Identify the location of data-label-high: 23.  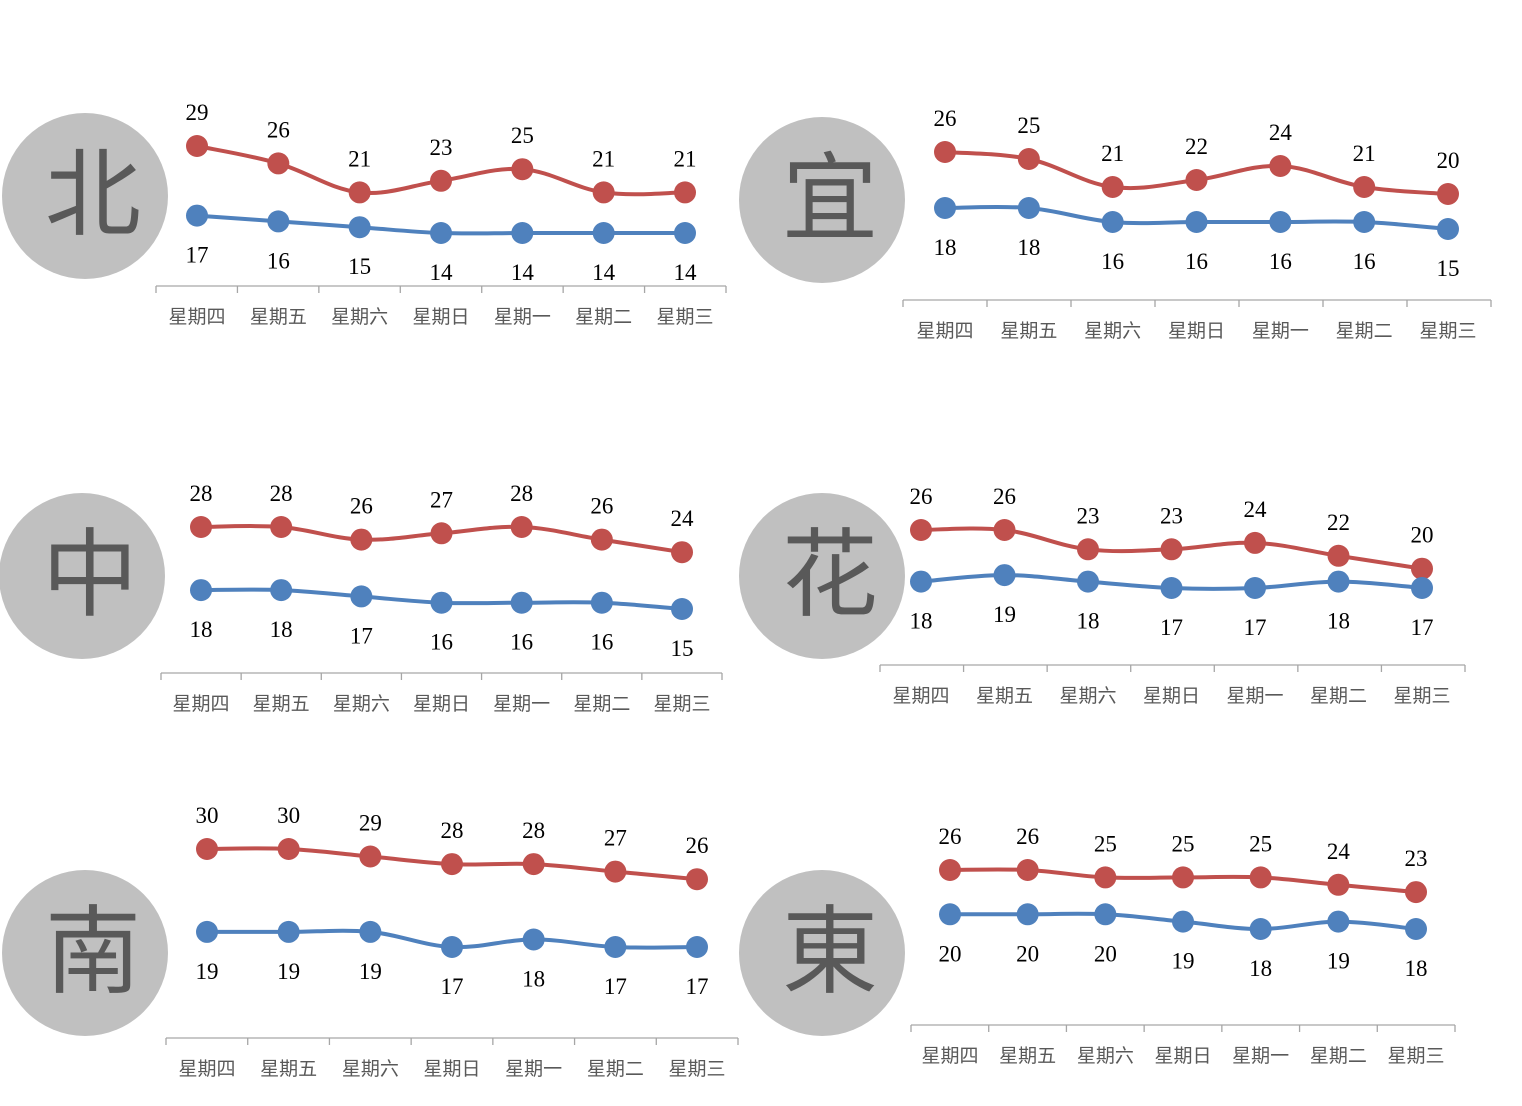
(1088, 515).